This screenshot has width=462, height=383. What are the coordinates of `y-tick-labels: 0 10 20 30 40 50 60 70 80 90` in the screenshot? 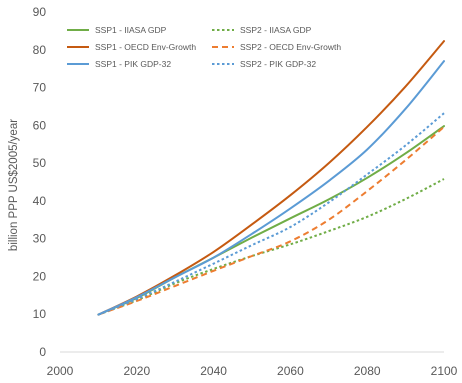 It's located at (40, 182).